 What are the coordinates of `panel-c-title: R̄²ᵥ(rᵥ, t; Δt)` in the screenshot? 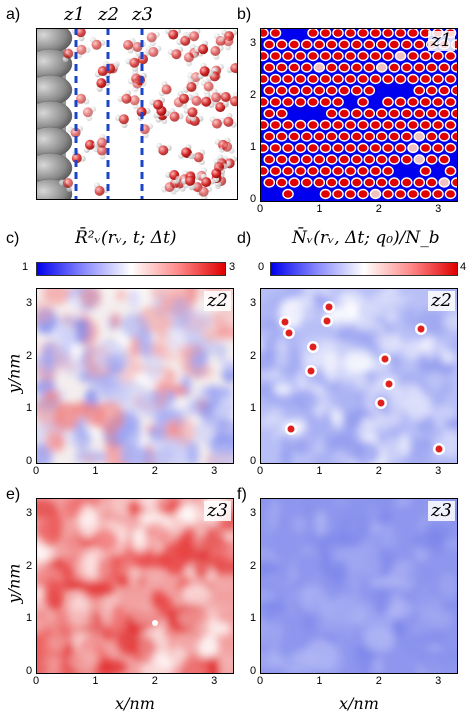 It's located at (126, 238).